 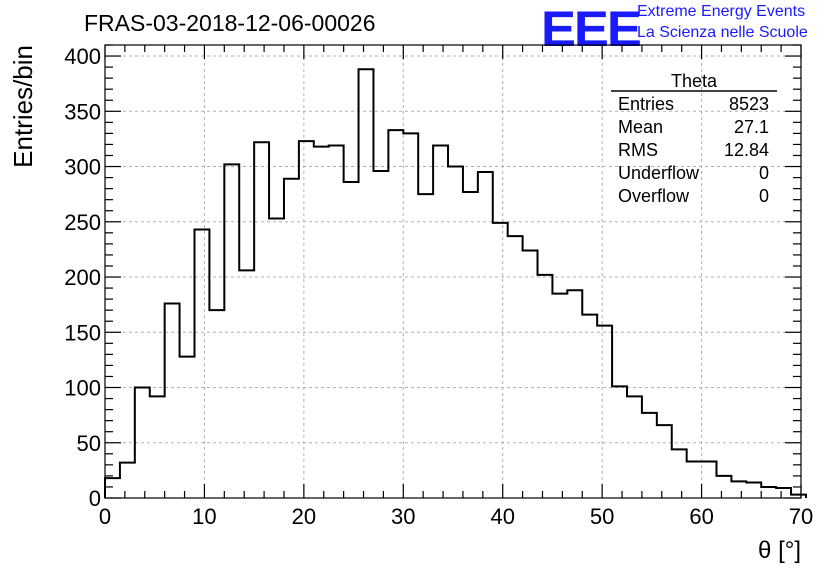 I want to click on x-tick-label: 50, so click(x=602, y=516).